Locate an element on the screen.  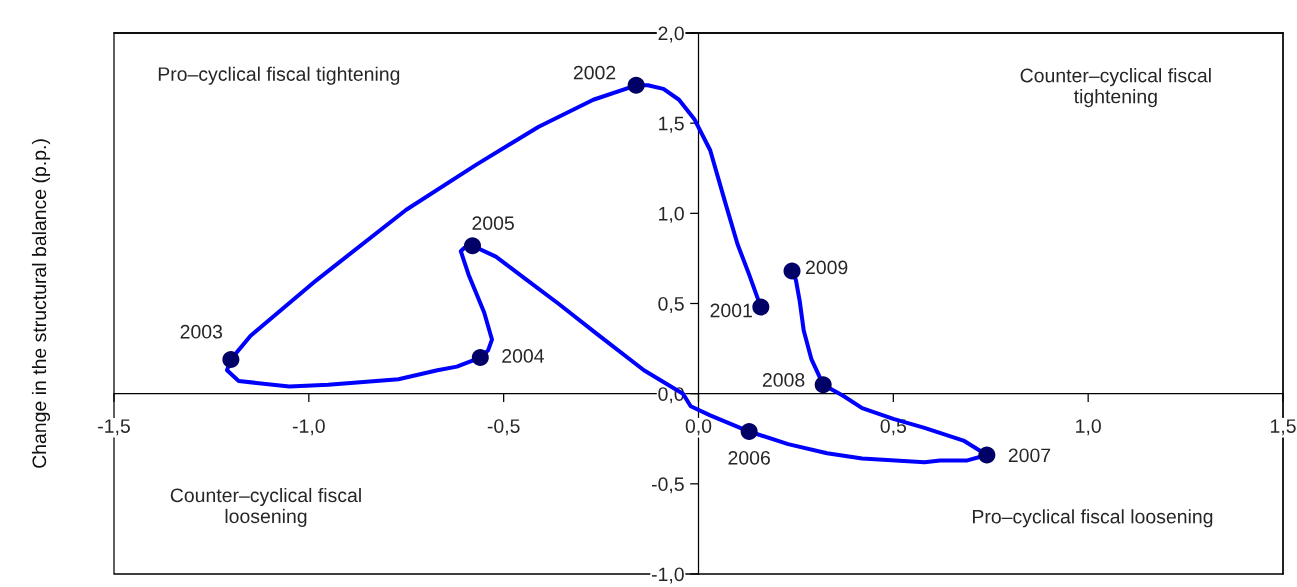
annotation: 2001 is located at coordinates (731, 310).